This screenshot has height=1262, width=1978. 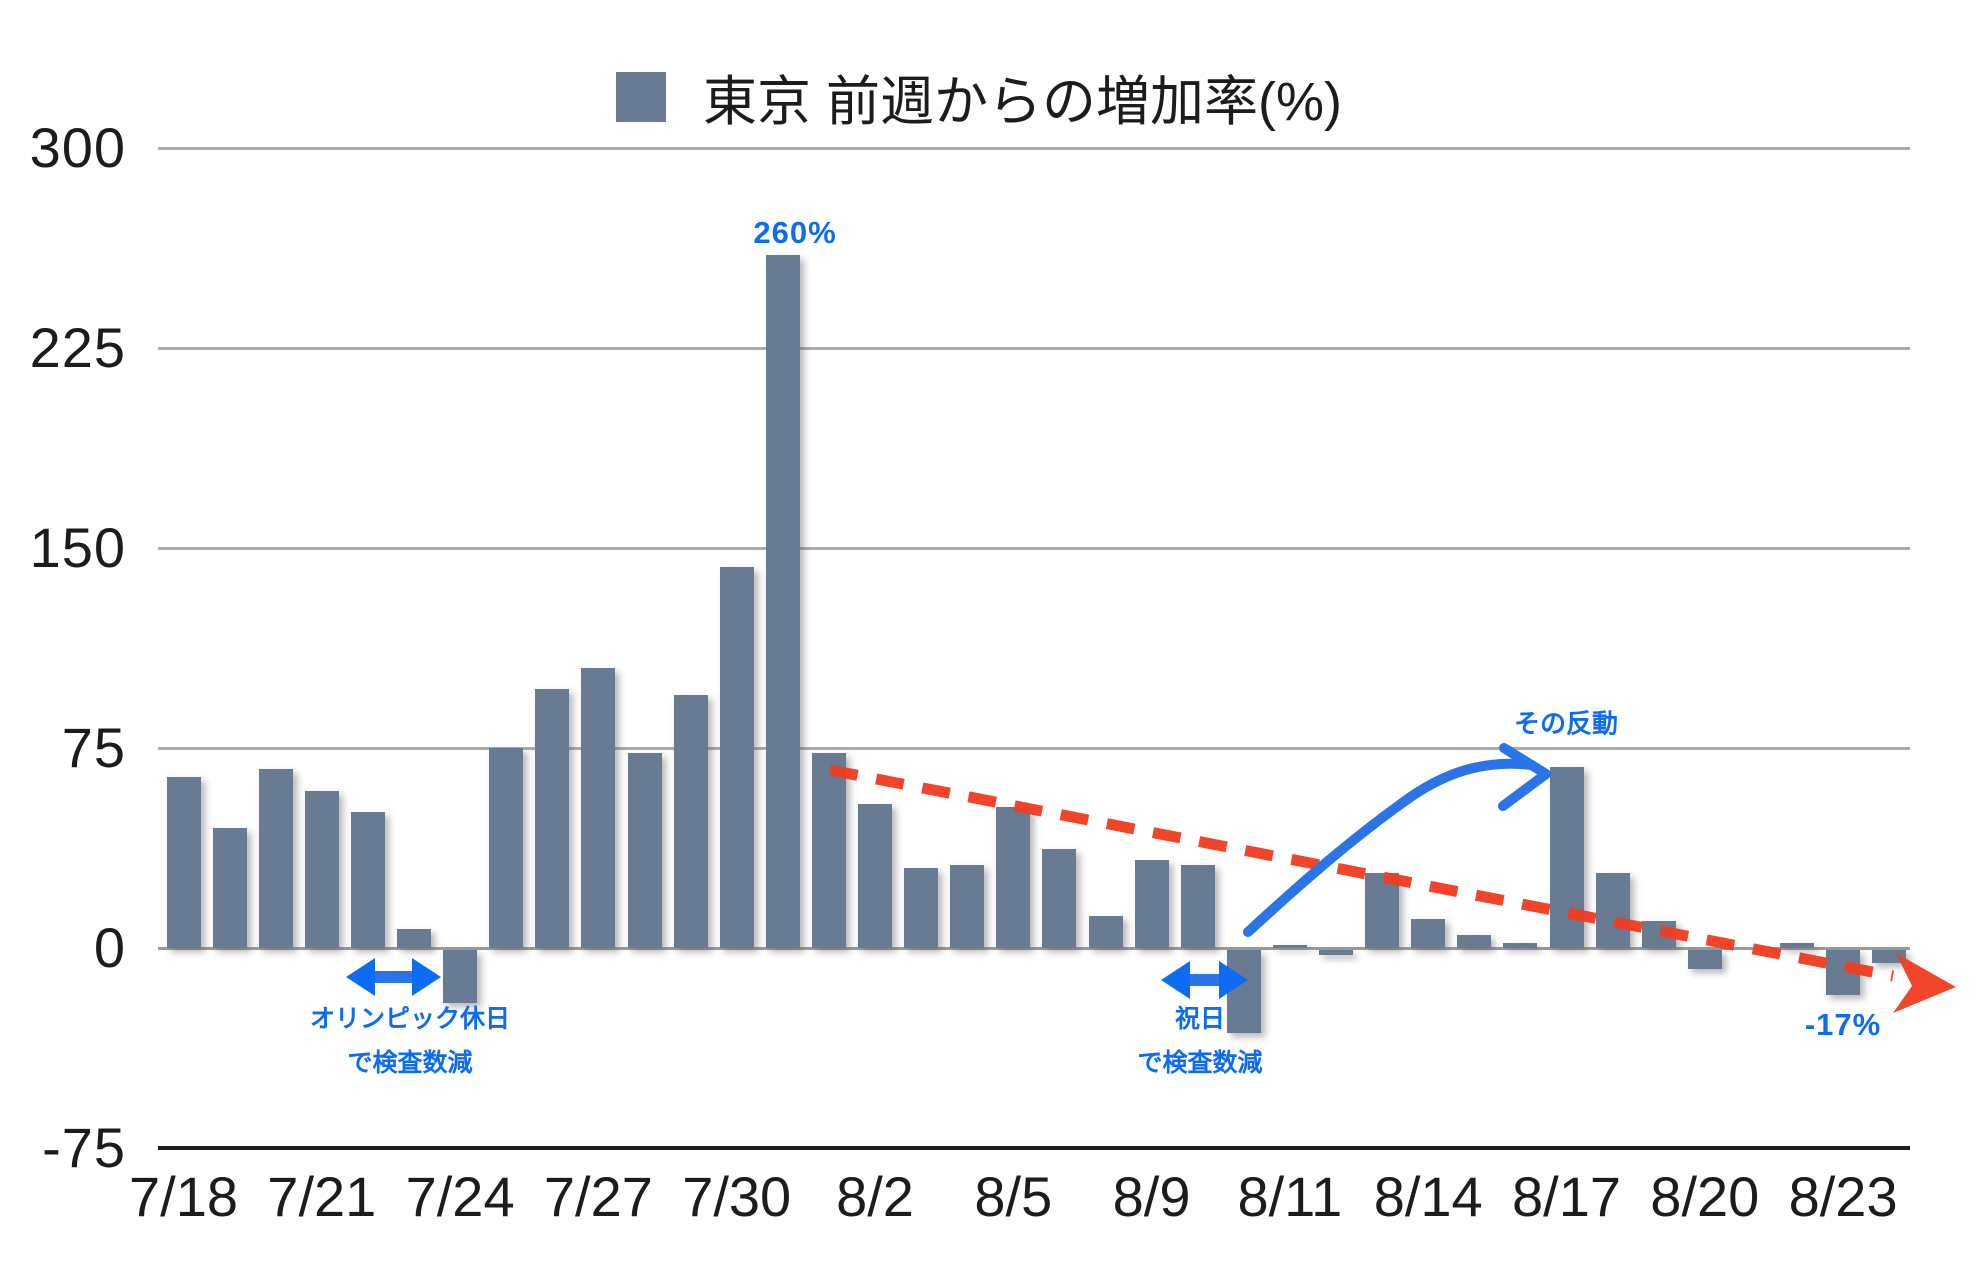 What do you see at coordinates (322, 1196) in the screenshot?
I see `x-tick-label: 7/21` at bounding box center [322, 1196].